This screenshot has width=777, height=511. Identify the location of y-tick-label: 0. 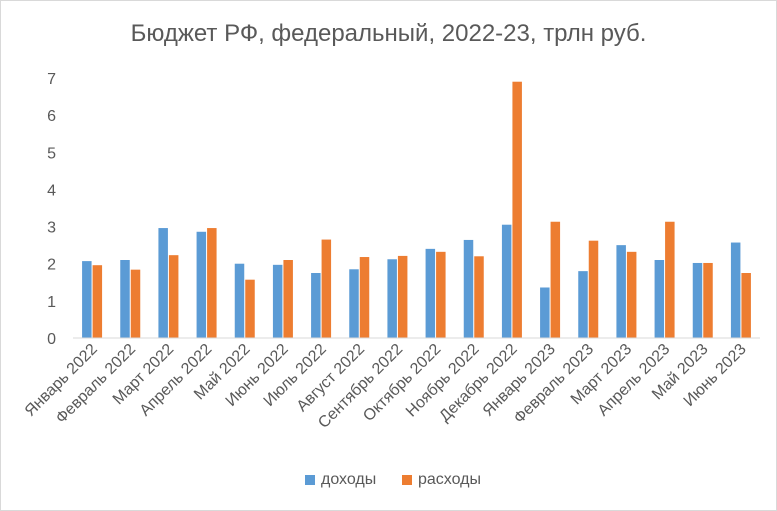
(51, 339).